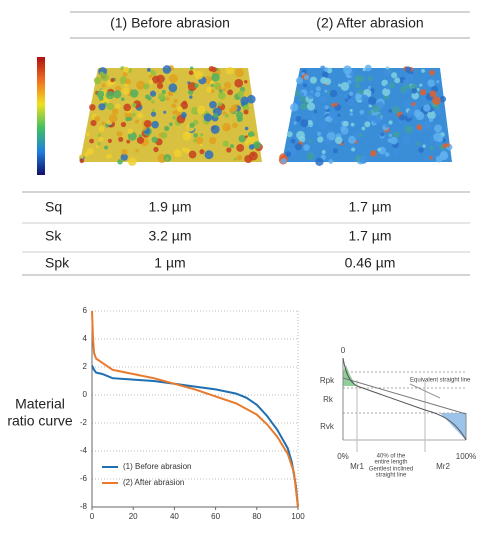  I want to click on label: Gentlest inclined, so click(391, 470).